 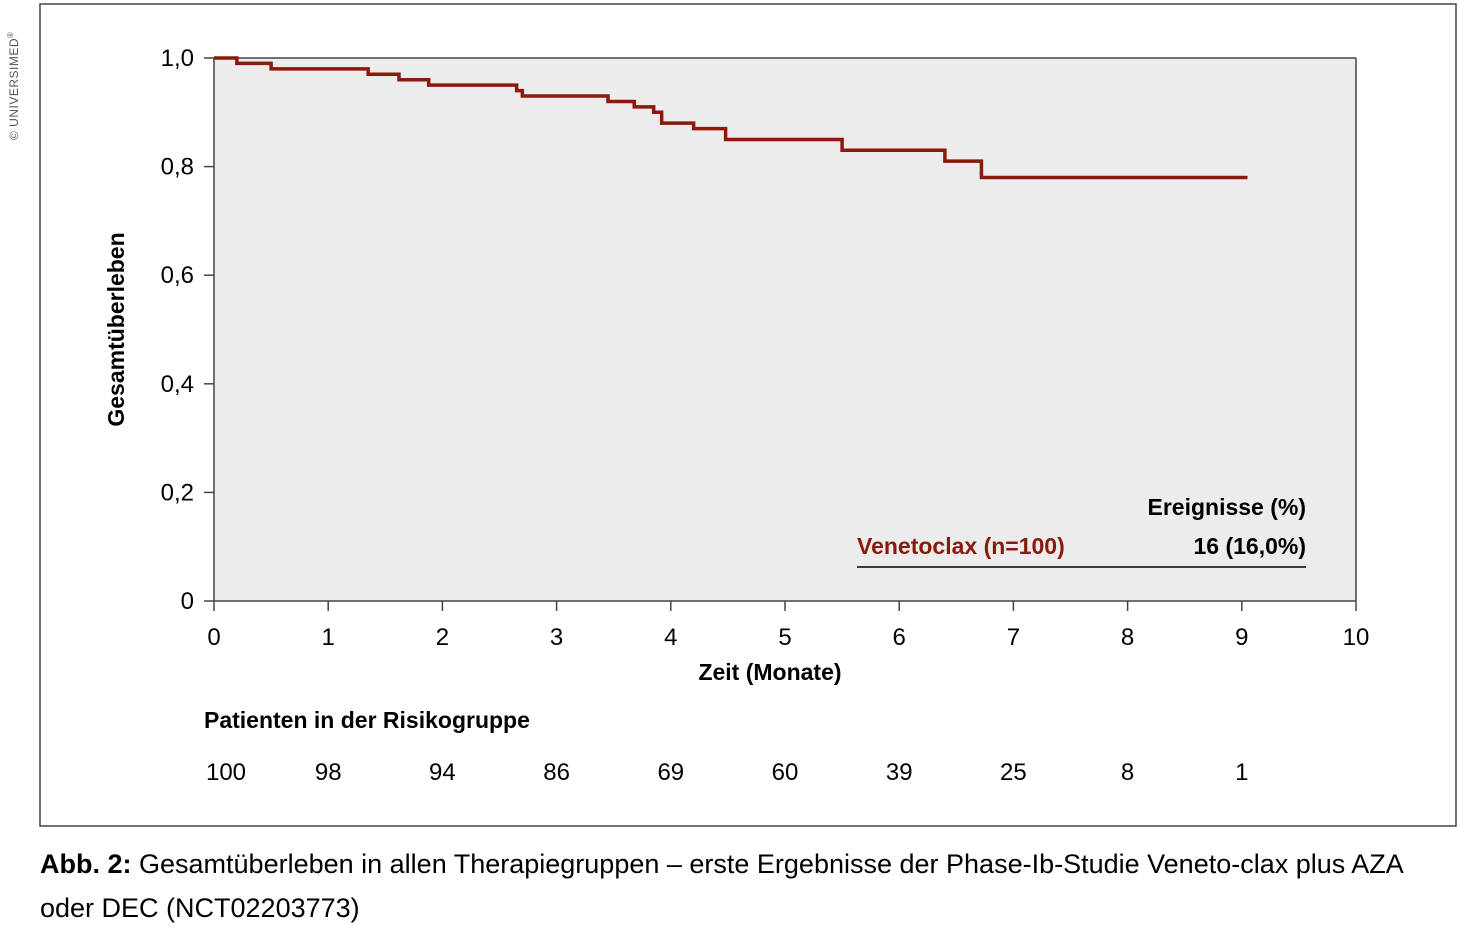 I want to click on risk-table-title: Patienten in der Risikogruppe, so click(x=367, y=720).